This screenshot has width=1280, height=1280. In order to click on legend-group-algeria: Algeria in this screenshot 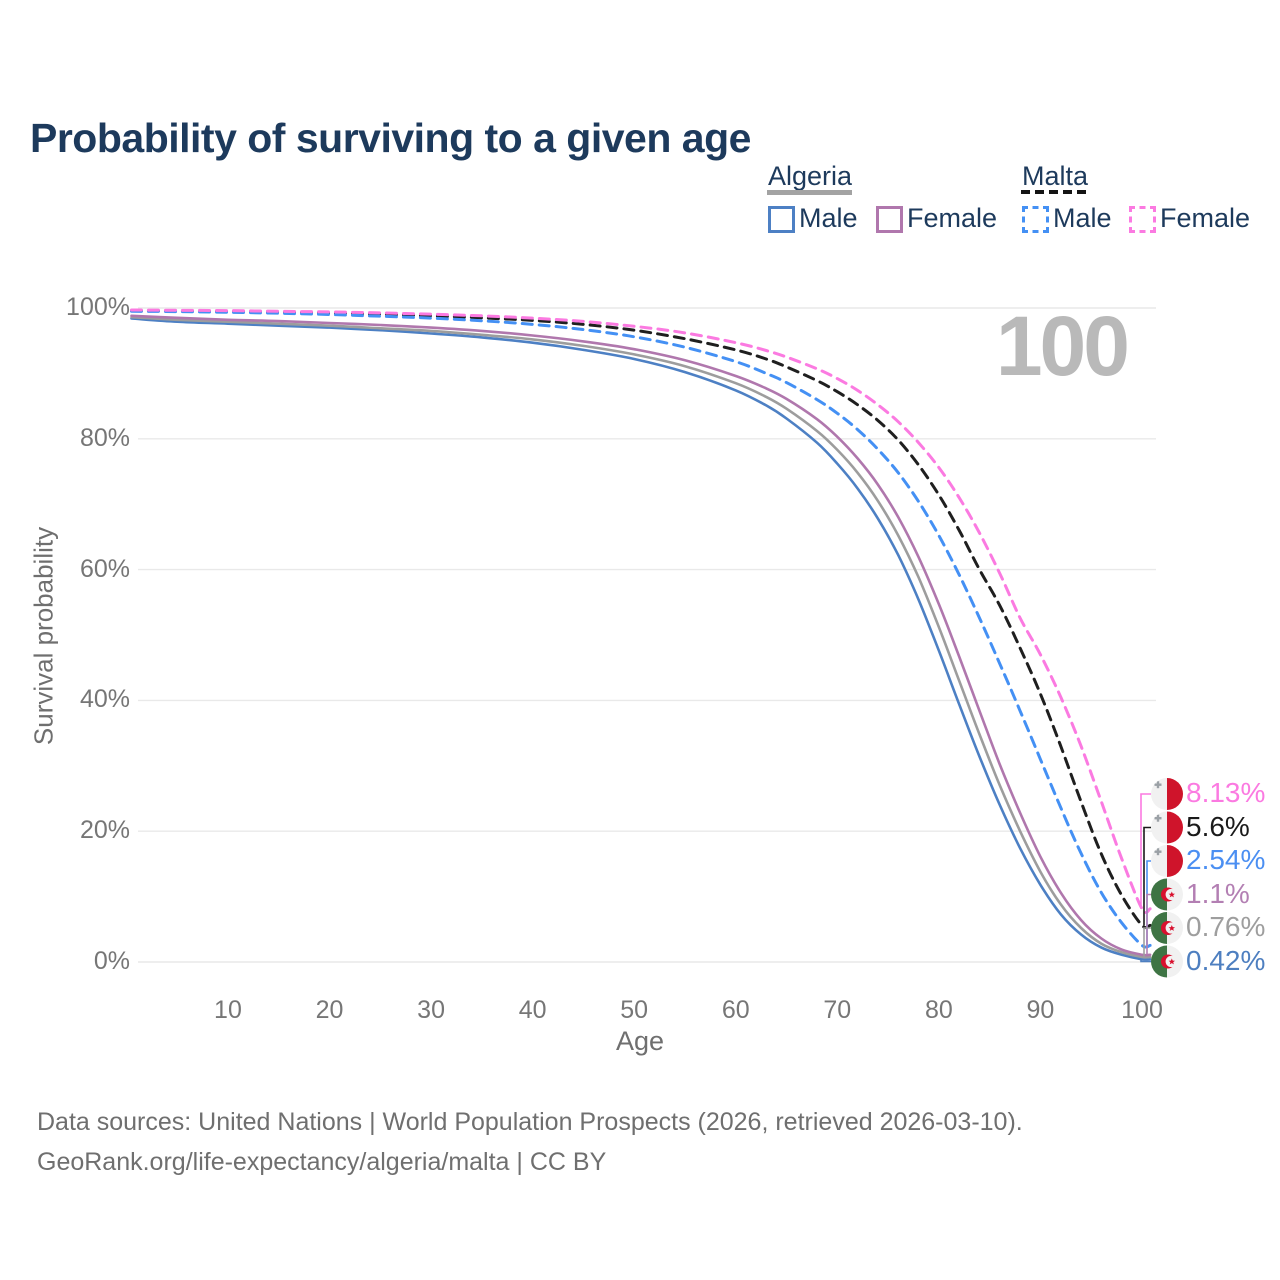, I will do `click(810, 176)`.